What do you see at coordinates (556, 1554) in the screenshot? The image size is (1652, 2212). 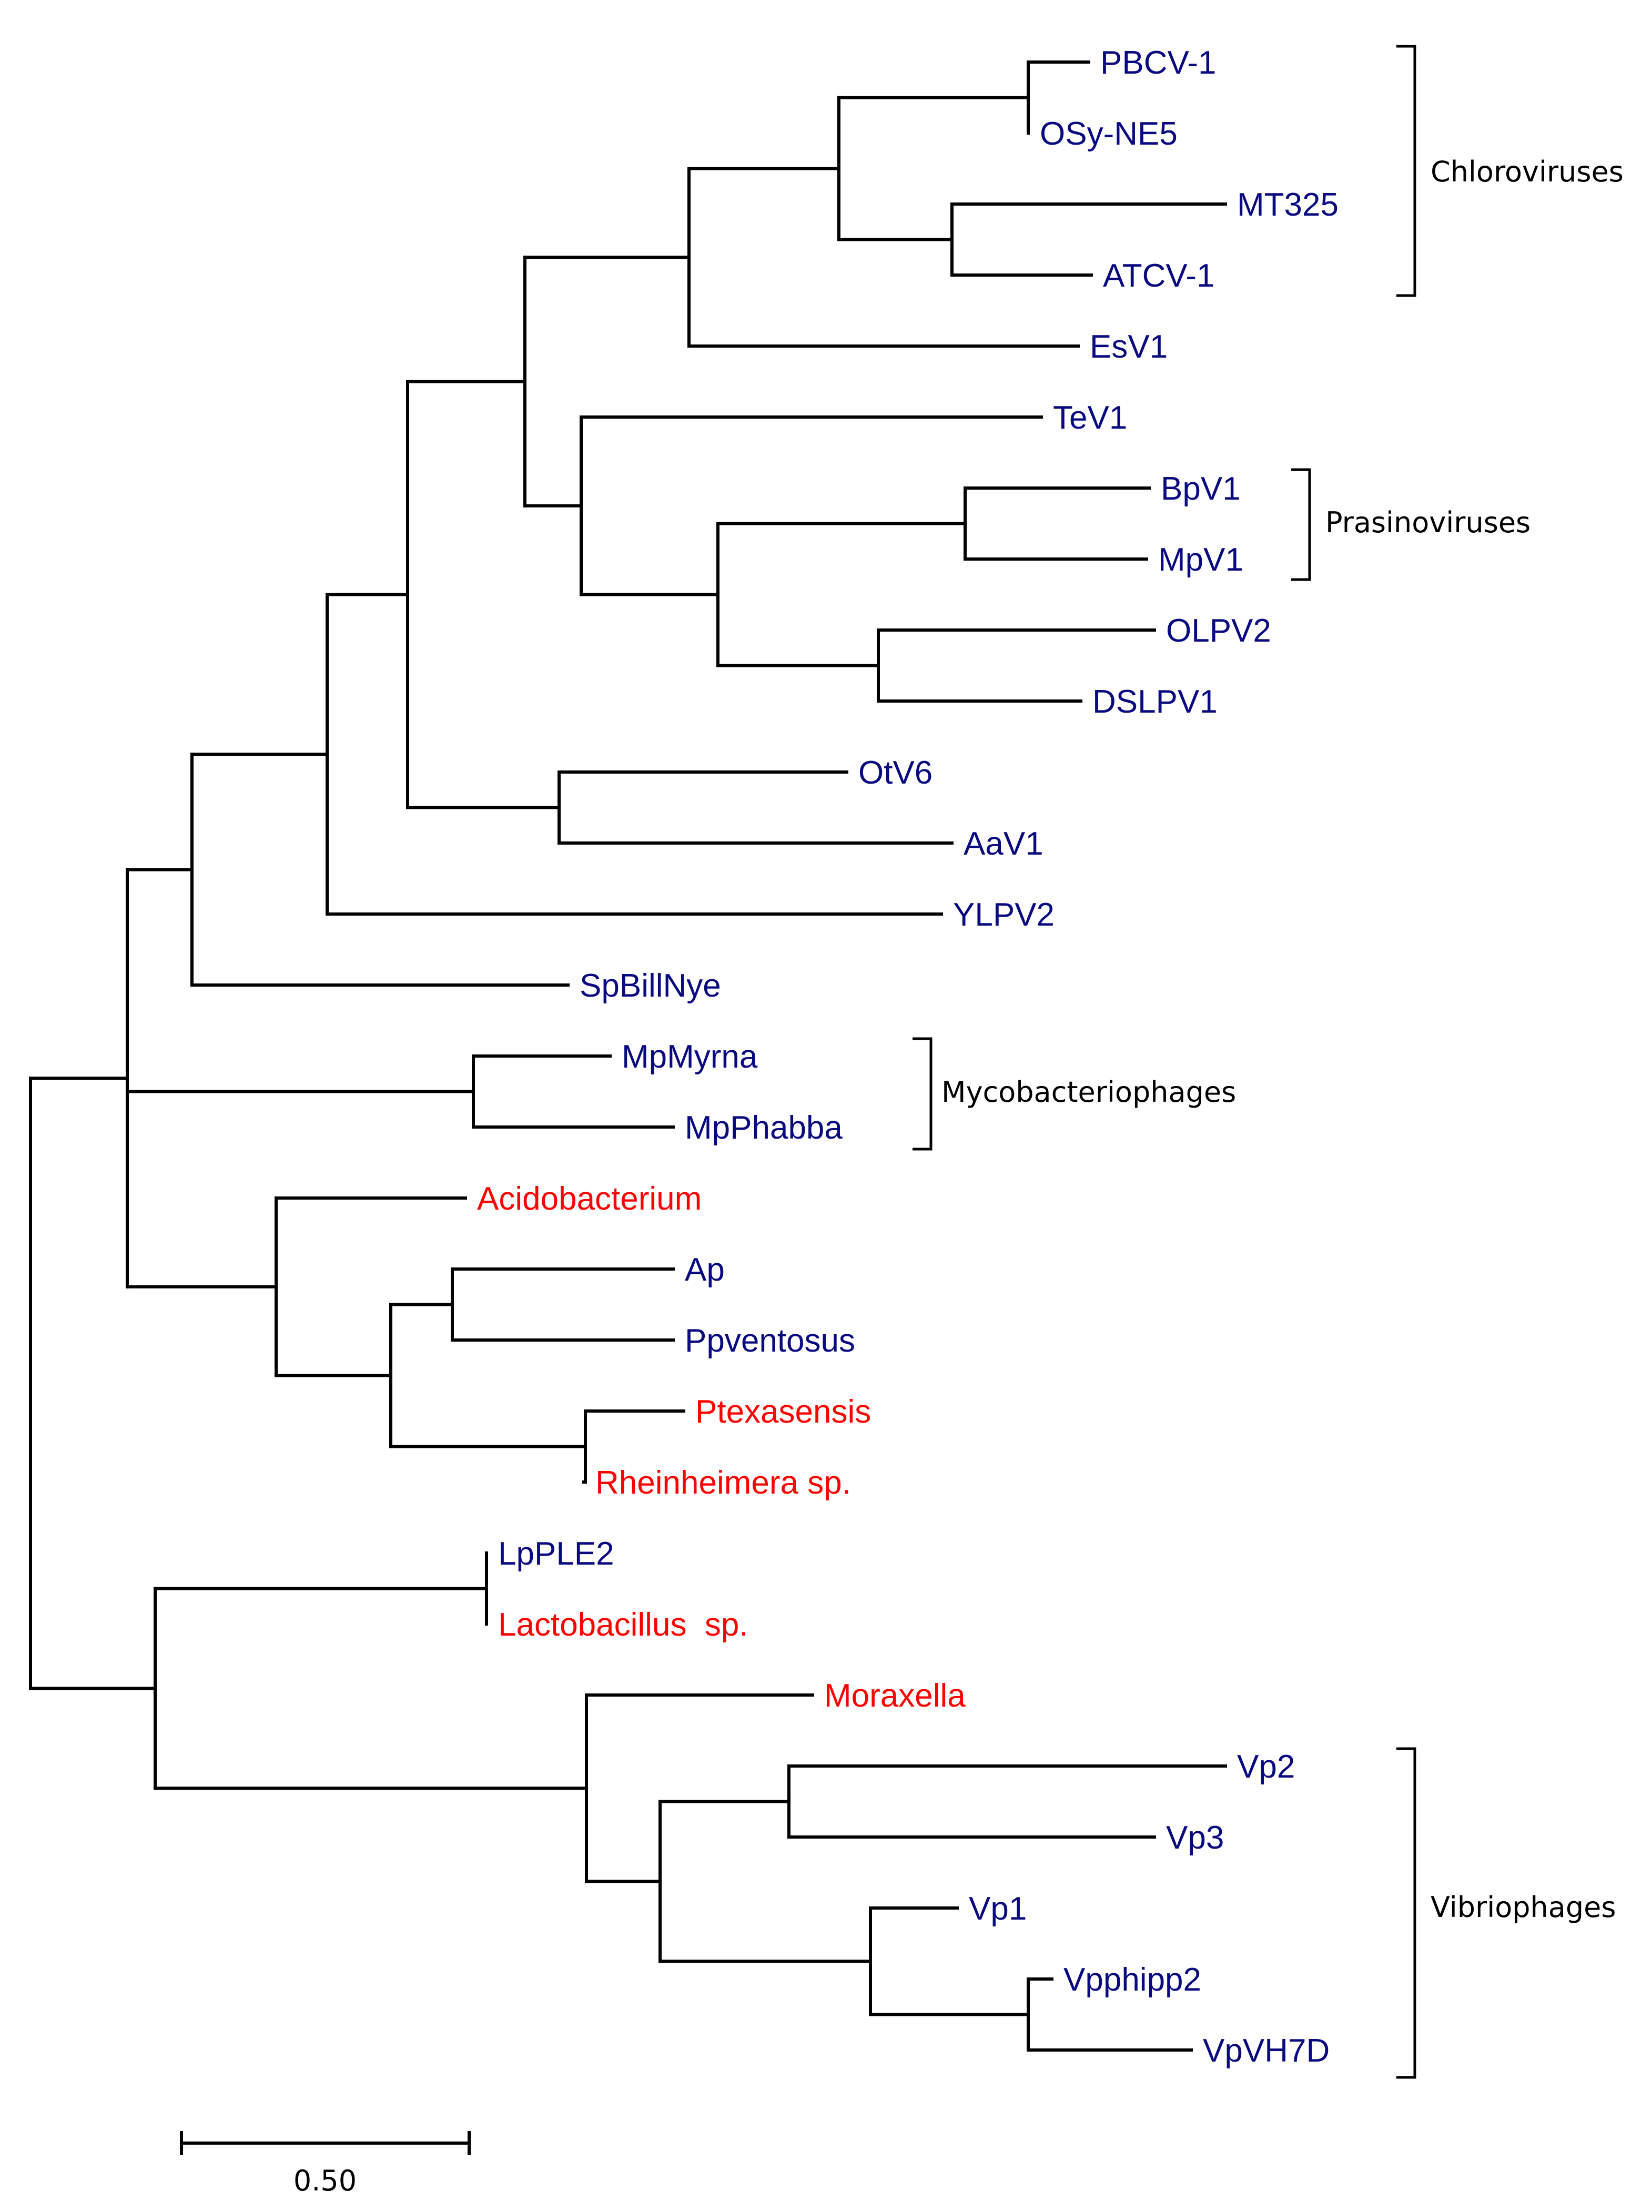 I see `taxon-label-lpple2: LpPLE2` at bounding box center [556, 1554].